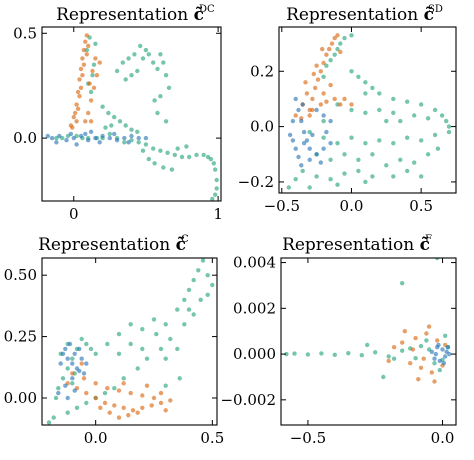 This screenshot has height=460, width=474. Describe the element at coordinates (131, 114) in the screenshot. I see `panel-dc-frame` at that location.